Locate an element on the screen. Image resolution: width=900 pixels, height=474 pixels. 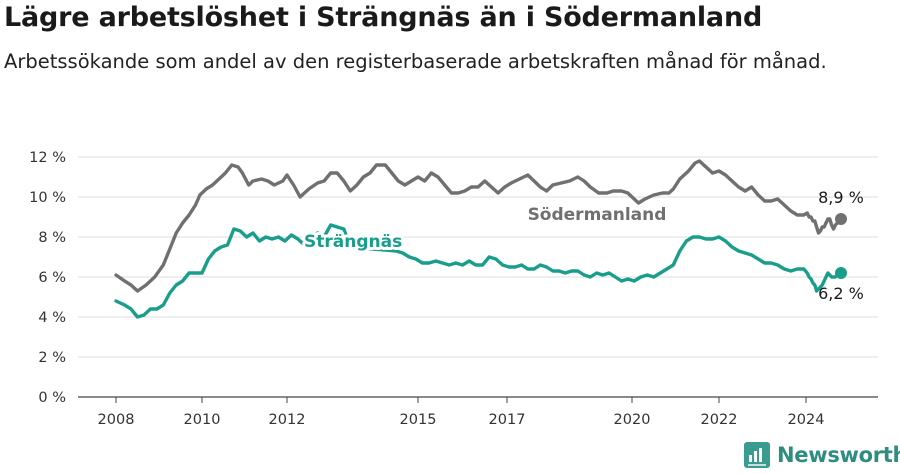
x-tick-label: 2008 is located at coordinates (116, 420).